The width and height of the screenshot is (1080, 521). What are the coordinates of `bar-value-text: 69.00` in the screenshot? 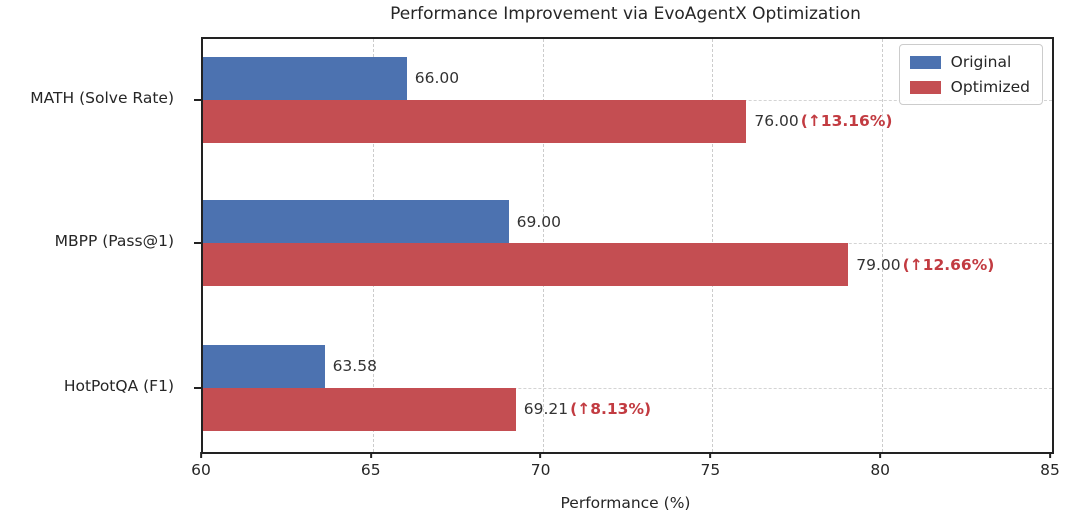 It's located at (538, 221).